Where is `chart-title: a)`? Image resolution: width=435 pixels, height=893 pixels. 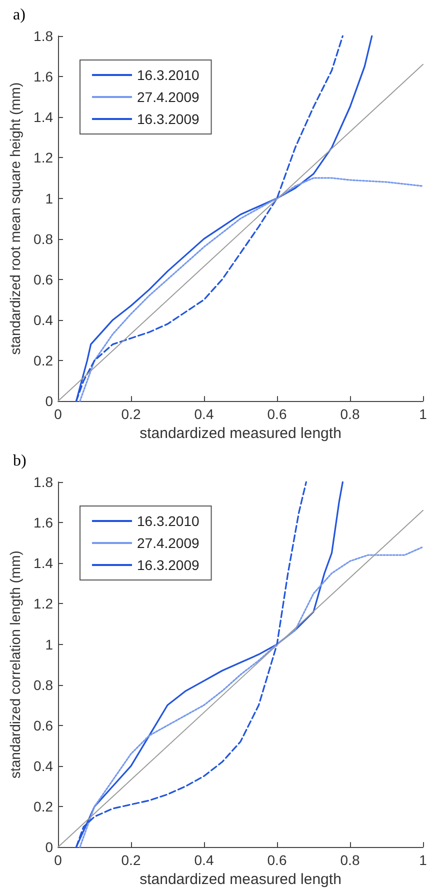
chart-title: a) is located at coordinates (19, 15).